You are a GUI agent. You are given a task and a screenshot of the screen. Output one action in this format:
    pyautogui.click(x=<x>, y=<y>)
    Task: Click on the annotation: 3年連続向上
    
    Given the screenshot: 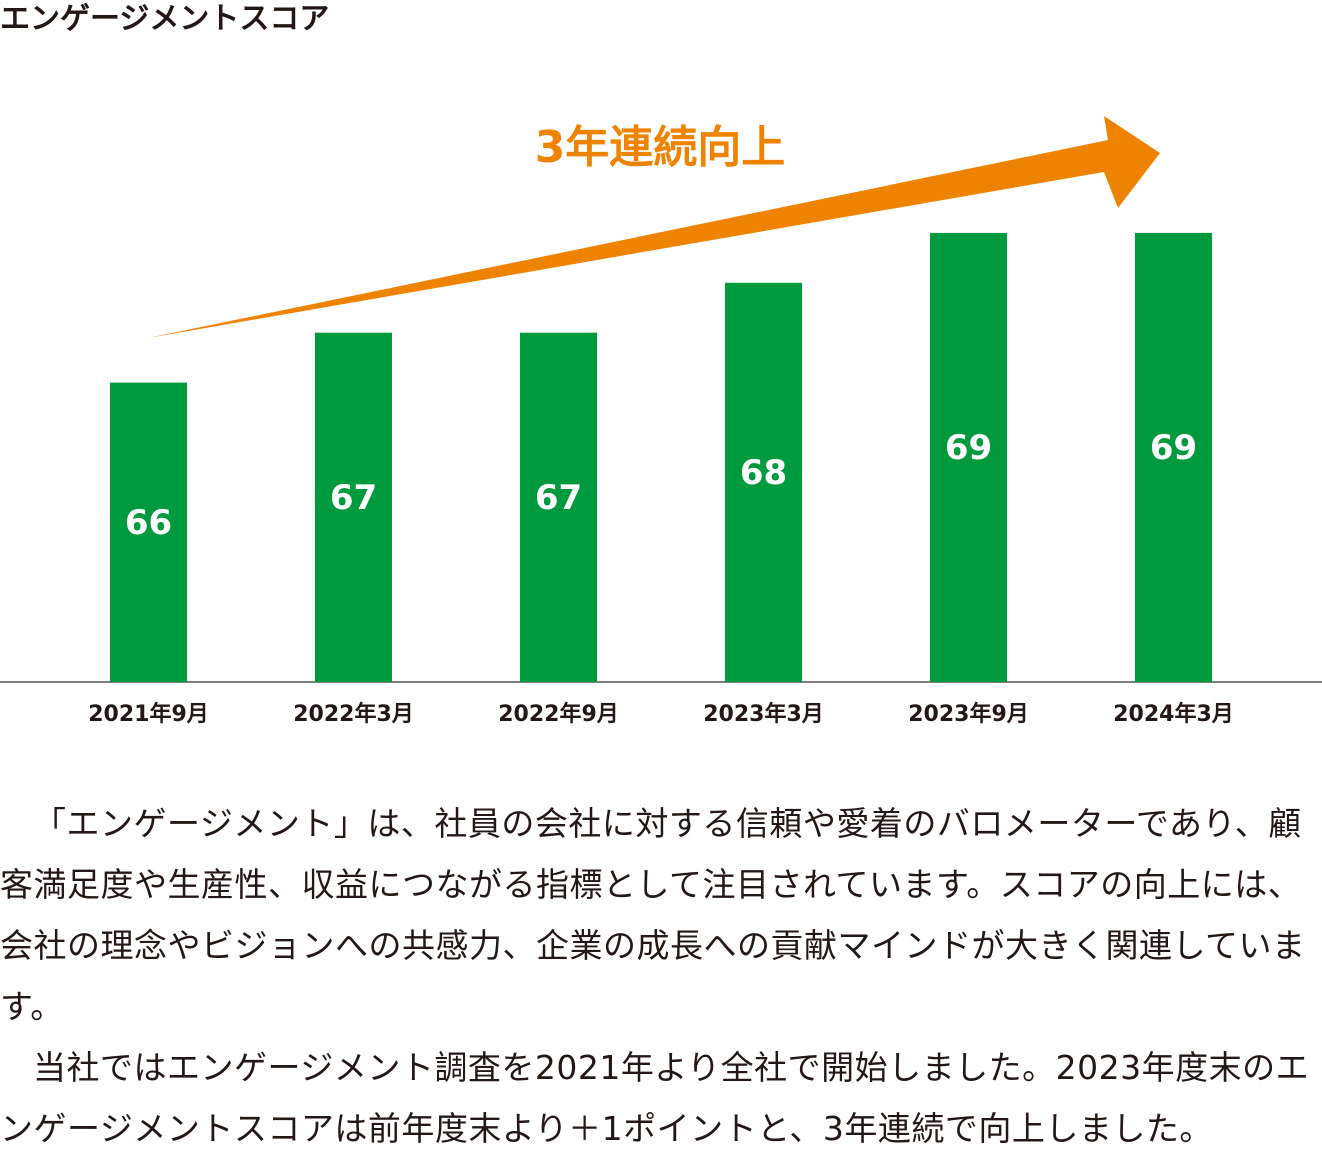 What is the action you would take?
    pyautogui.click(x=660, y=147)
    